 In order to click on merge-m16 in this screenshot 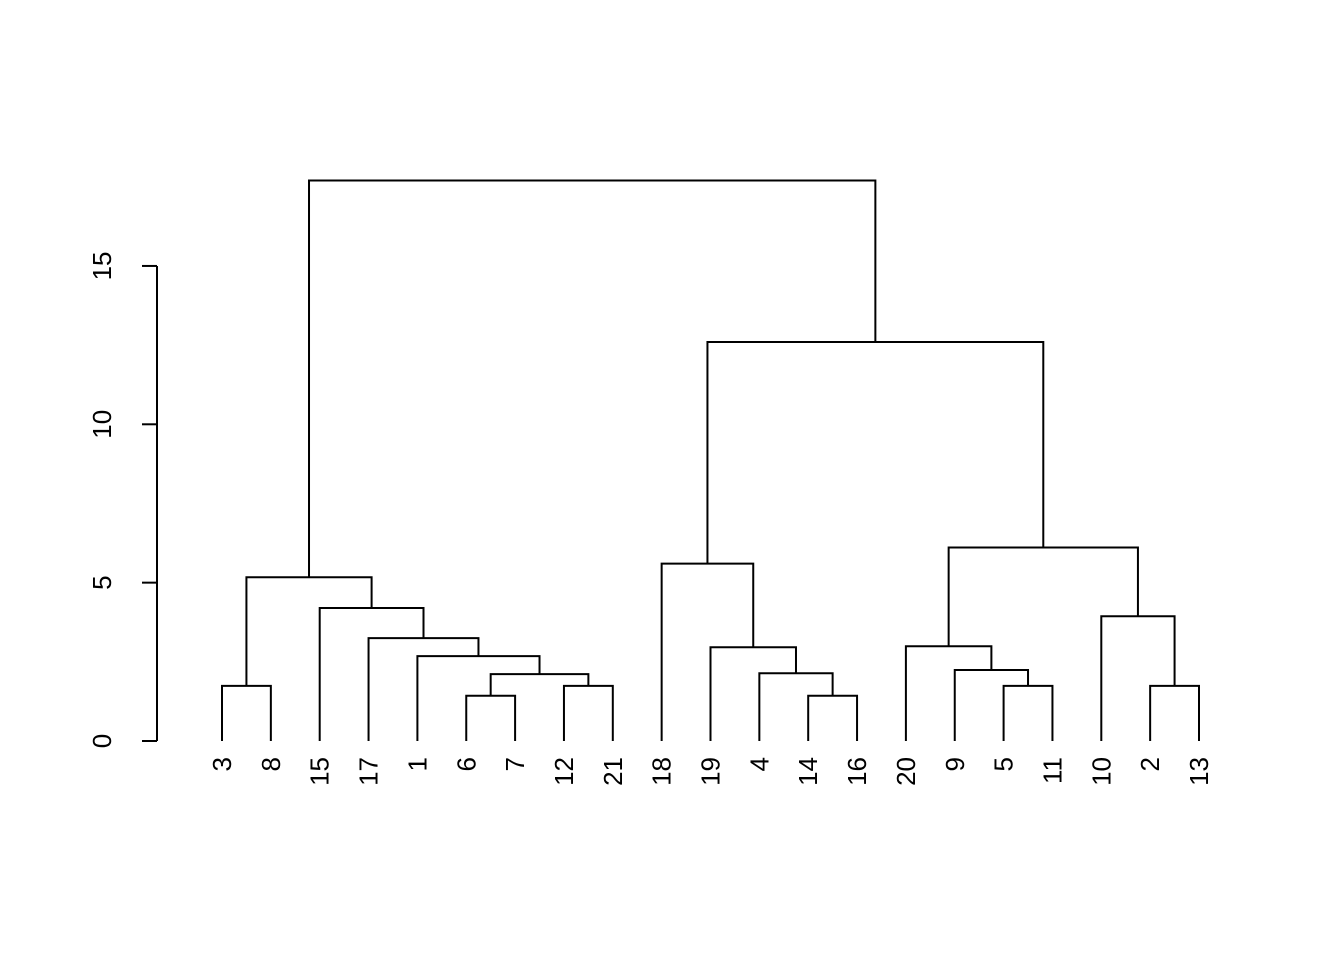, I will do `click(309, 631)`.